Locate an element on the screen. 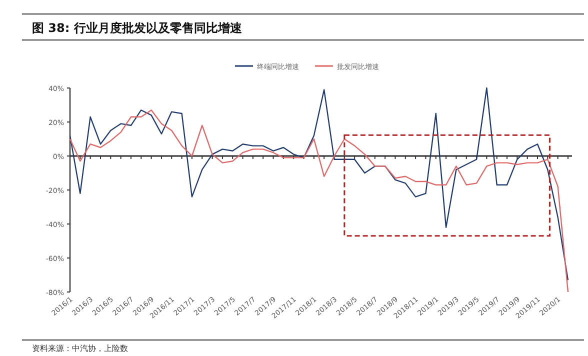 Image resolution: width=588 pixels, height=356 pixels. chart-title: 图 38: 行业月度批发以及零售同比增速 is located at coordinates (137, 28).